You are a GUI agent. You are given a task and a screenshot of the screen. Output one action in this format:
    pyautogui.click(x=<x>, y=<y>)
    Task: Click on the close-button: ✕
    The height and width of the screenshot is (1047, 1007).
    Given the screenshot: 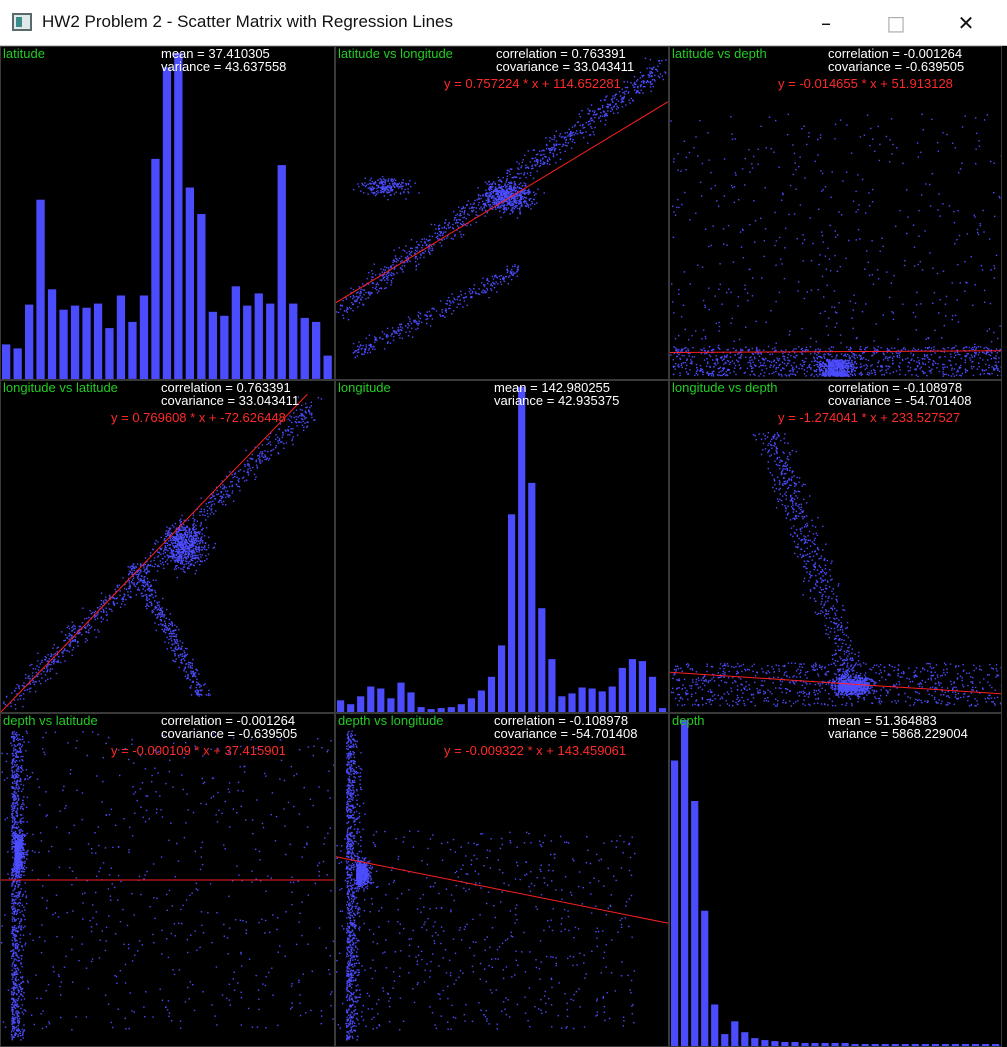 What is the action you would take?
    pyautogui.click(x=966, y=23)
    